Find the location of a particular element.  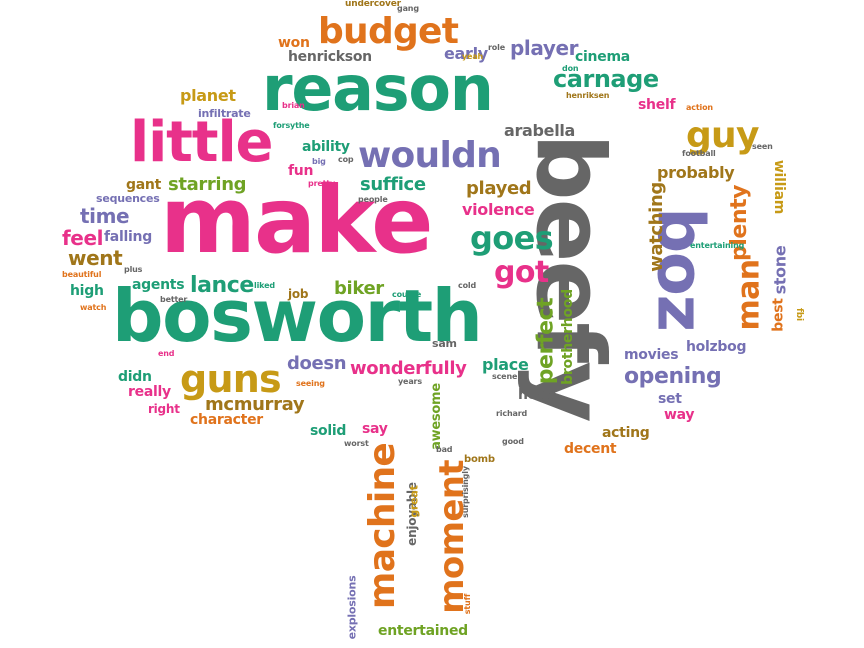

word-planet: planet is located at coordinates (208, 95).